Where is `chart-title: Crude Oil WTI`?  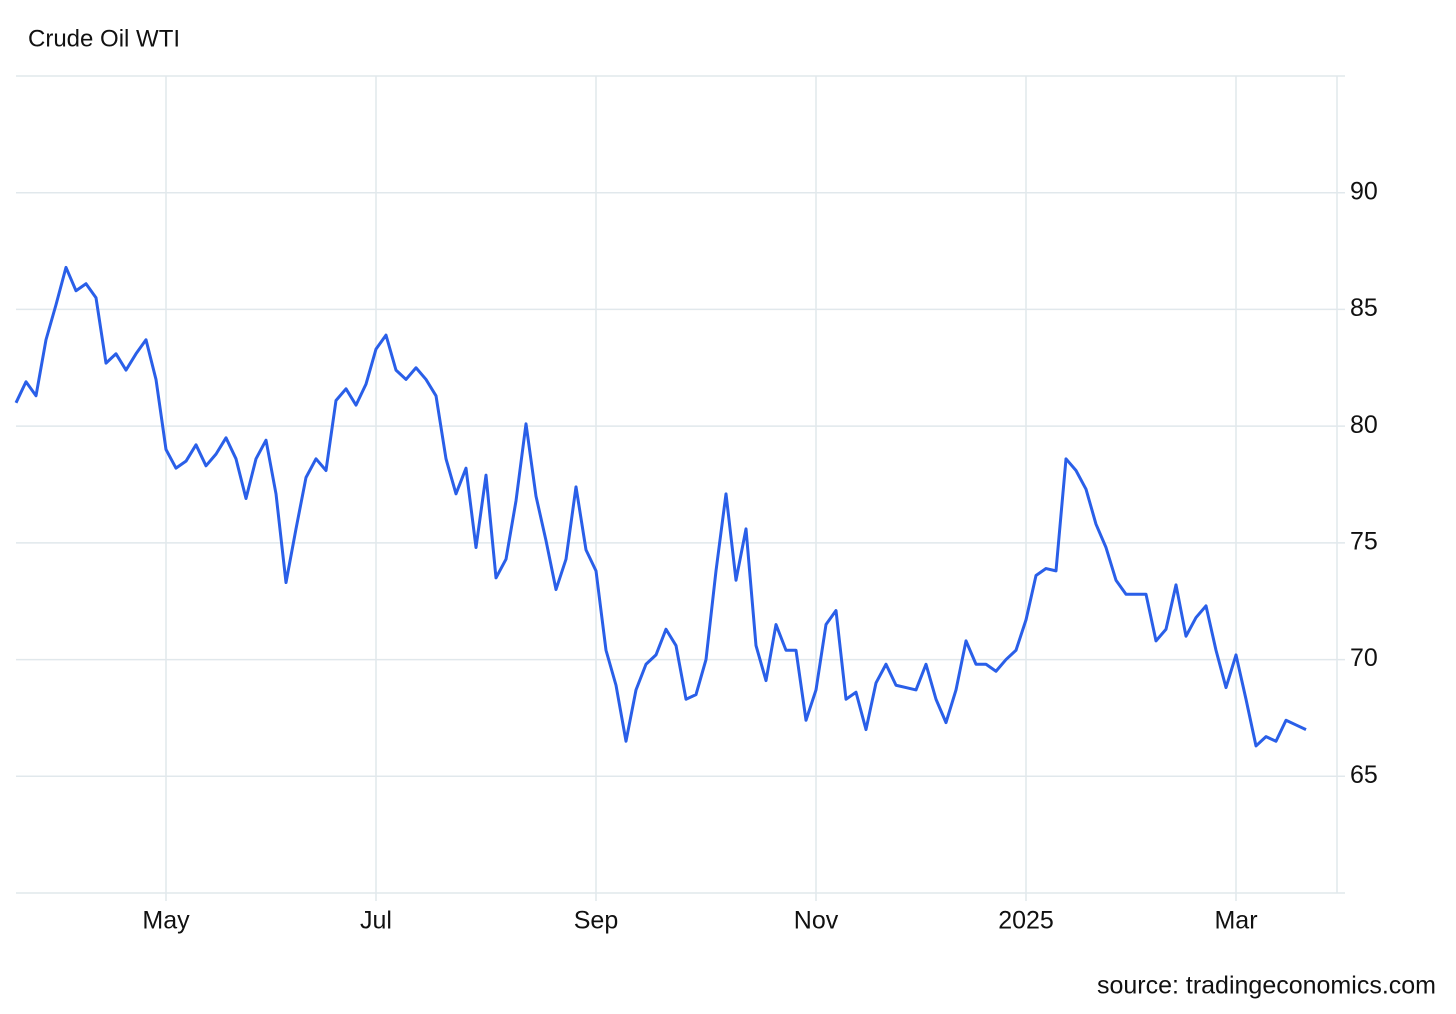
chart-title: Crude Oil WTI is located at coordinates (104, 38).